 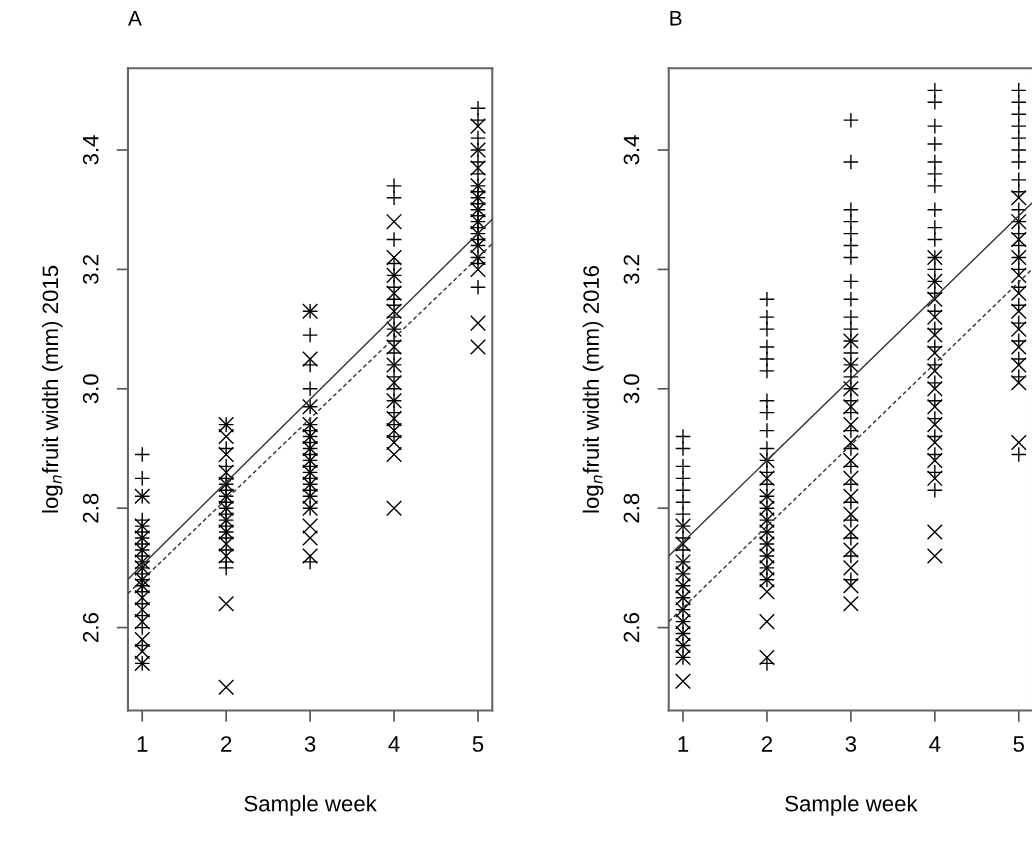 What do you see at coordinates (135, 18) in the screenshot?
I see `chart-title: A` at bounding box center [135, 18].